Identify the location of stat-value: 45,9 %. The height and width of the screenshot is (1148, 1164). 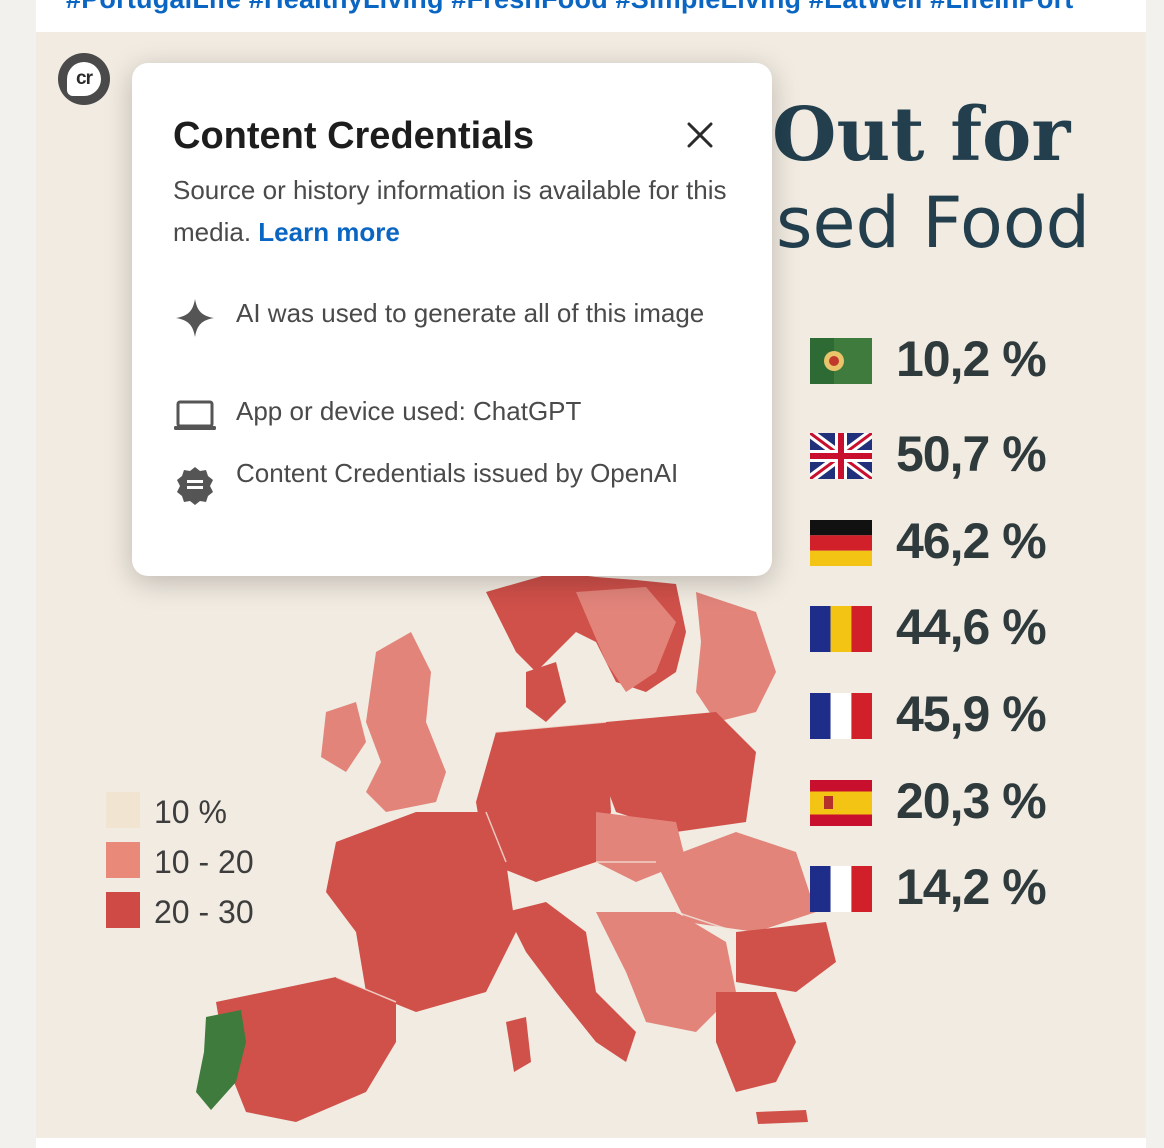
(971, 714).